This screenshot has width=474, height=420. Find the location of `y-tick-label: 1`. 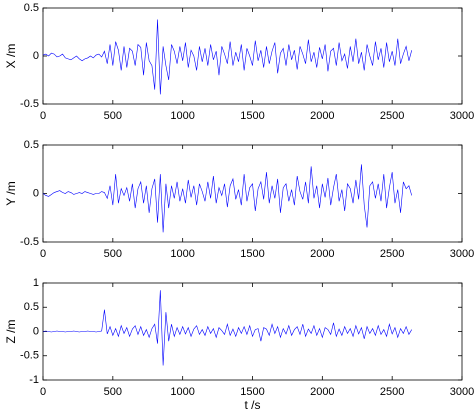

y-tick-label: 1 is located at coordinates (36, 283).